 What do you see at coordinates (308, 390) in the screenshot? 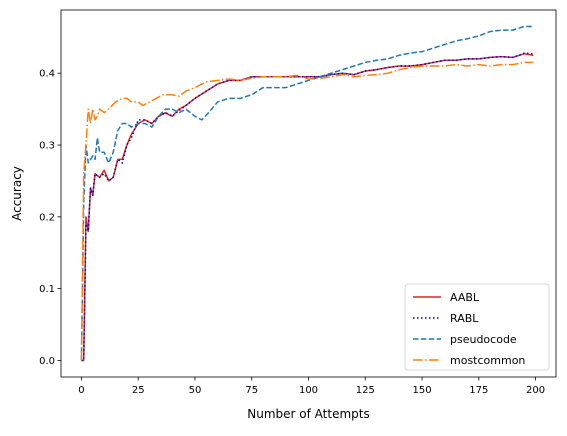
I see `x-tick-label: 100` at bounding box center [308, 390].